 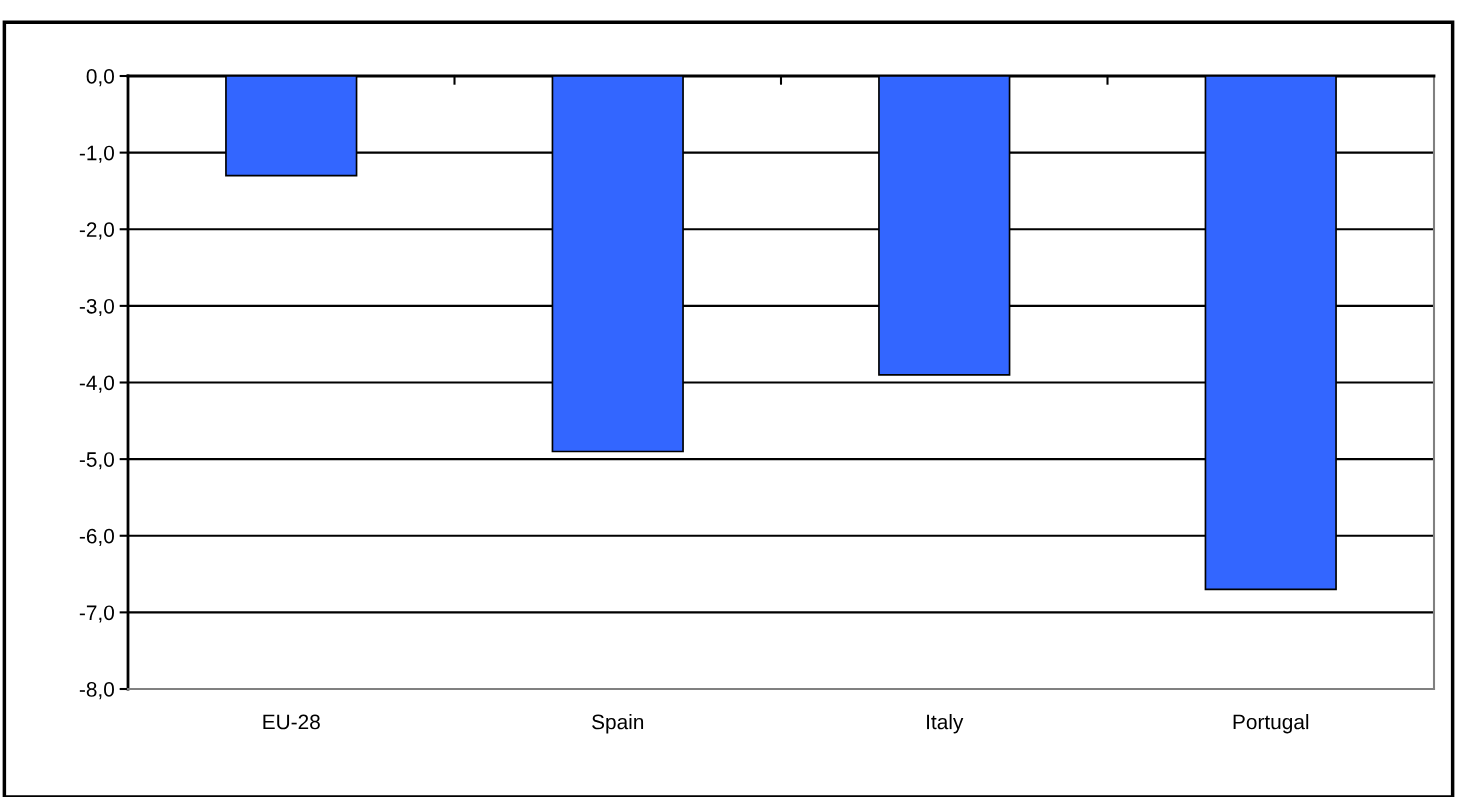 What do you see at coordinates (96, 231) in the screenshot?
I see `y-tick-label: -2,0` at bounding box center [96, 231].